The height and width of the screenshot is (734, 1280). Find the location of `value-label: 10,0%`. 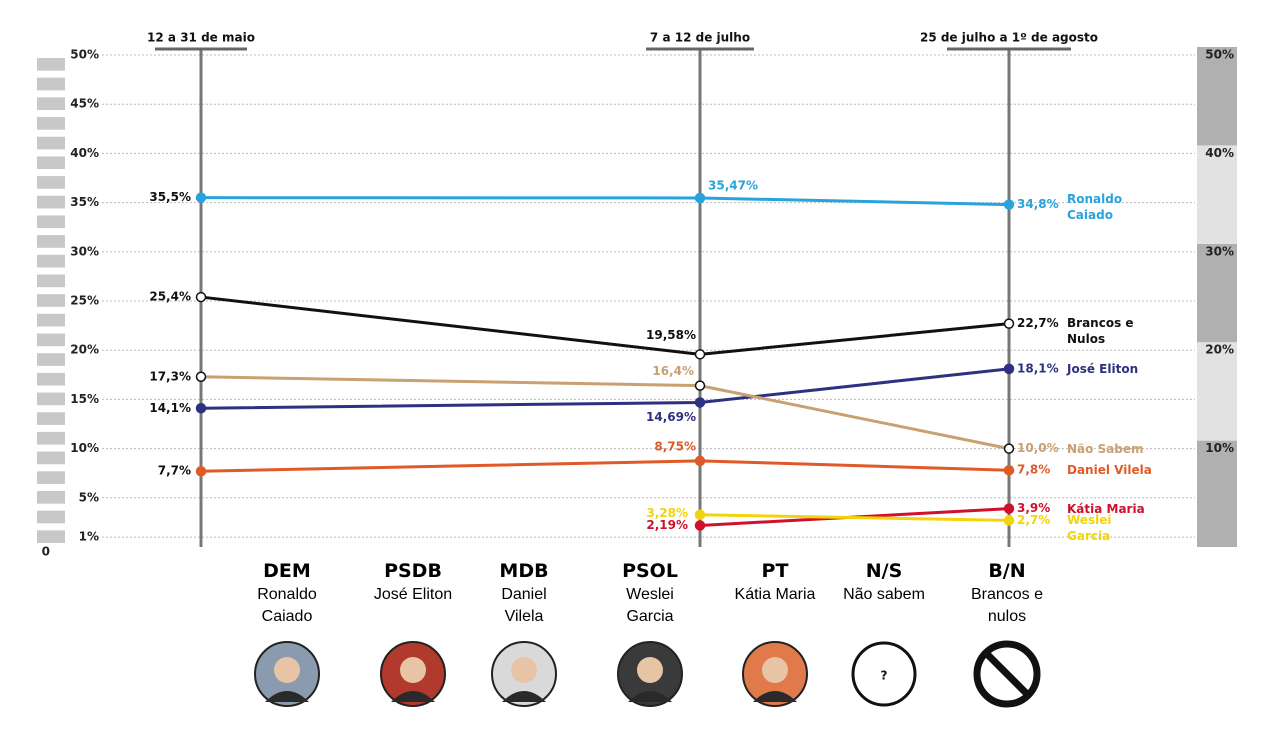

value-label: 10,0% is located at coordinates (1038, 448).